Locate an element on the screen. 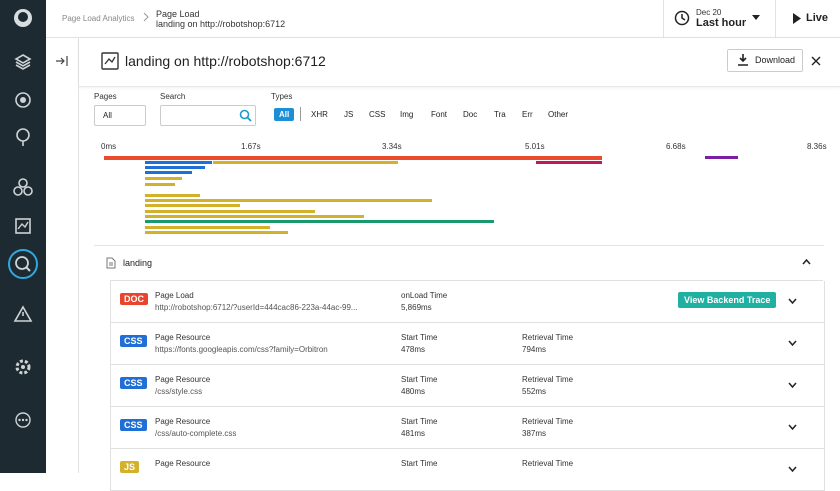 This screenshot has height=491, width=840. collapse-panel is located at coordinates (62, 255).